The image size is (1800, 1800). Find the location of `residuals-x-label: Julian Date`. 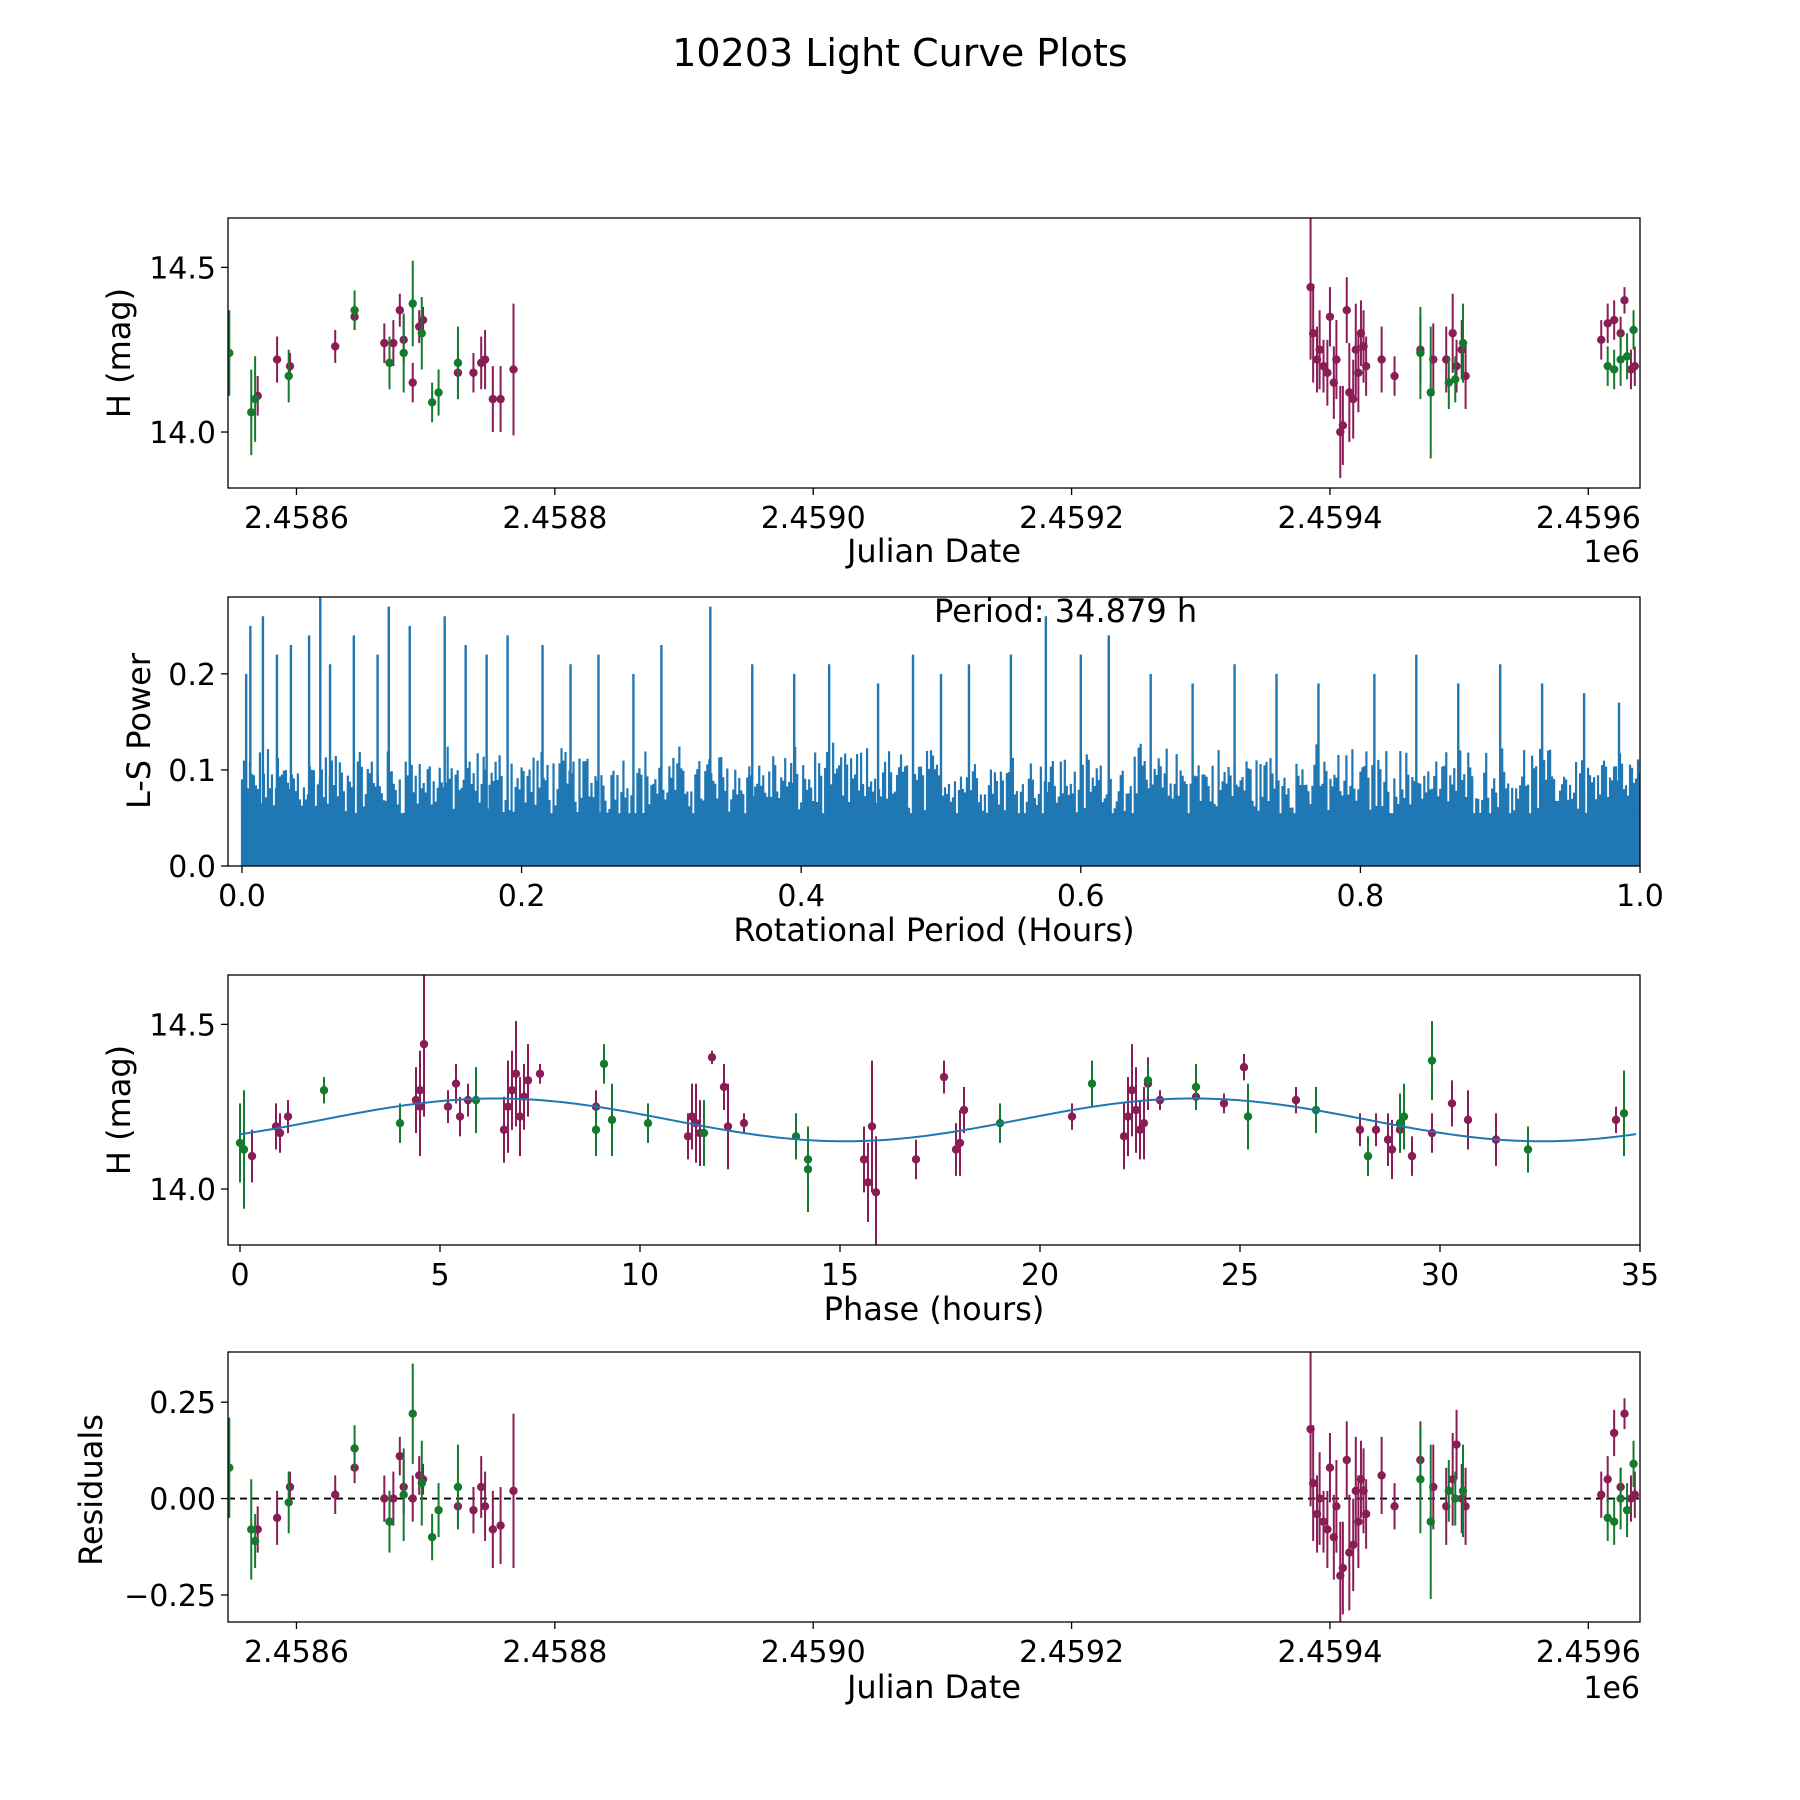

residuals-x-label: Julian Date is located at coordinates (933, 1687).